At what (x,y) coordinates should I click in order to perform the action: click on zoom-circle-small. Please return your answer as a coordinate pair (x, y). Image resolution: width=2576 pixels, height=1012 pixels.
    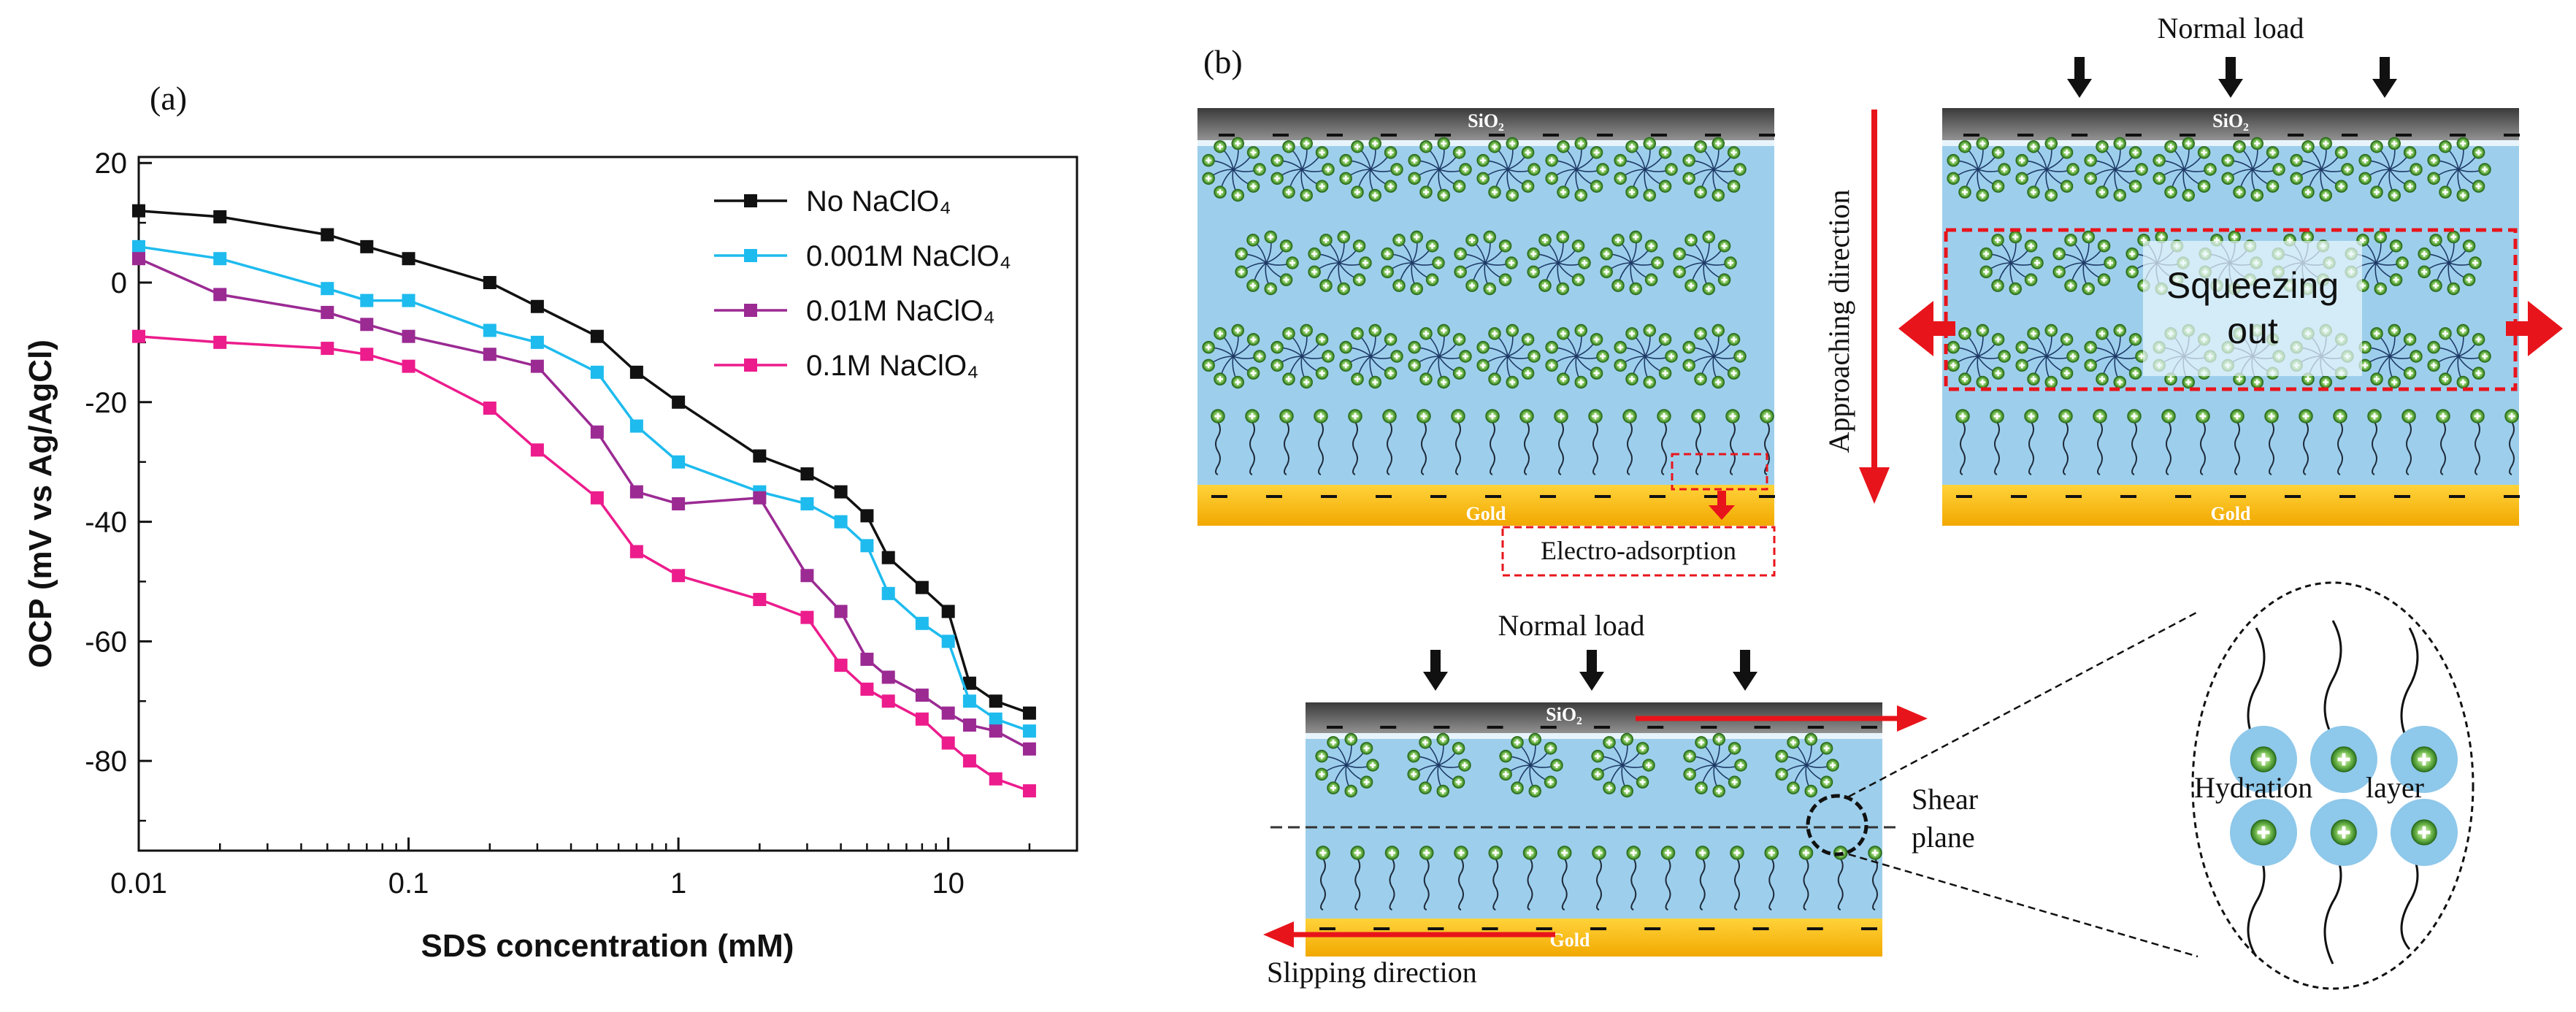
    Looking at the image, I should click on (1837, 825).